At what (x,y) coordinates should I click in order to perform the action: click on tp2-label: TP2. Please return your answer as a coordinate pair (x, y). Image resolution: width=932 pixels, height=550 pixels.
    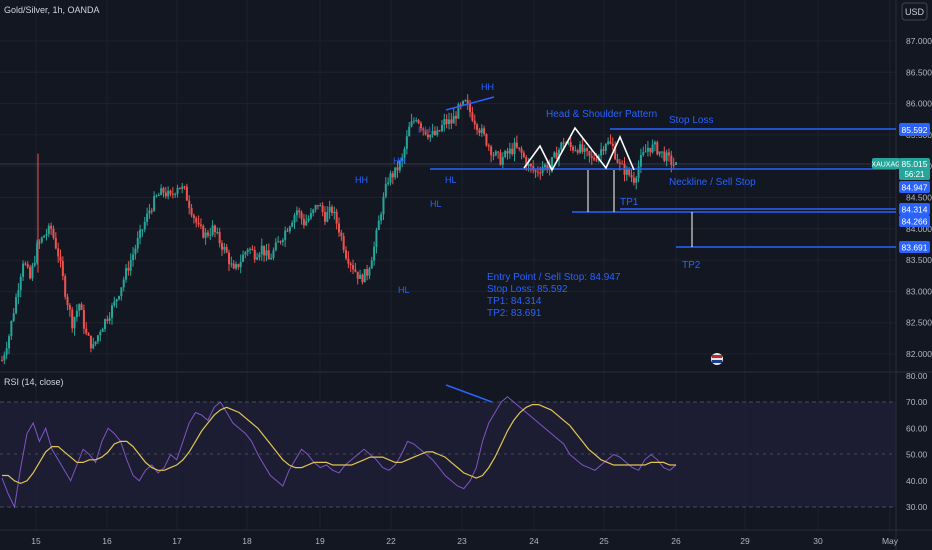
    Looking at the image, I should click on (691, 265).